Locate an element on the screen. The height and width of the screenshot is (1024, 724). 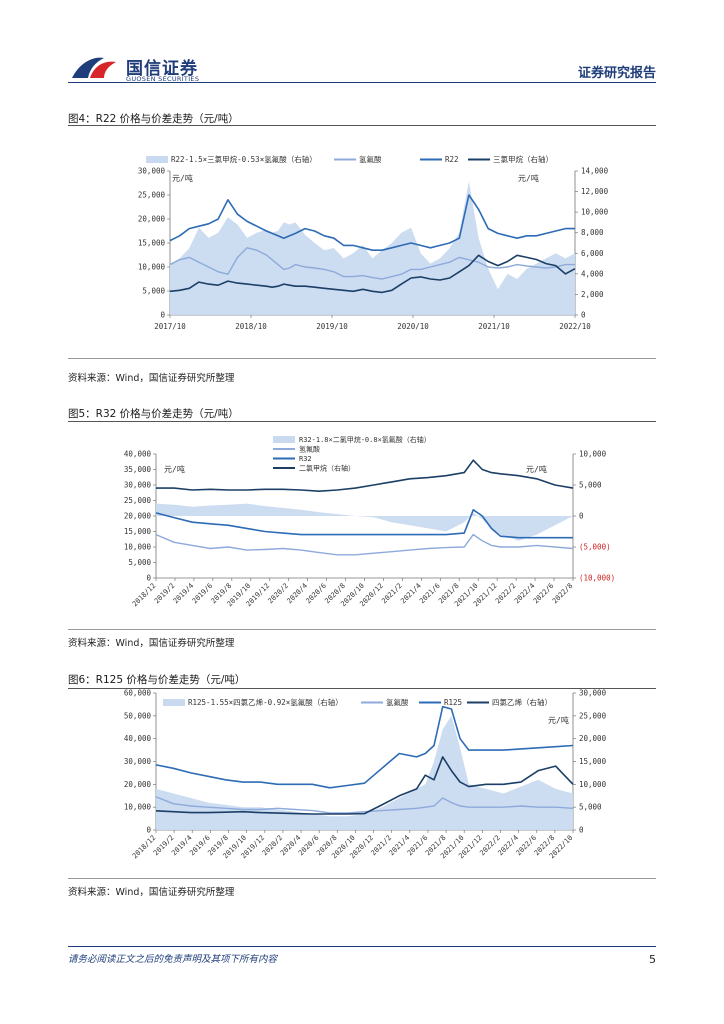
figure-6-source-rule is located at coordinates (362, 878).